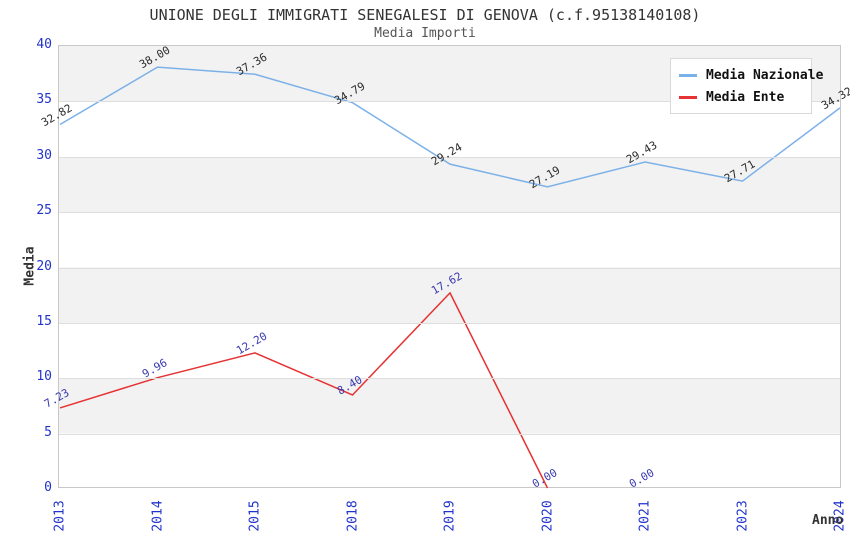 The image size is (850, 550). I want to click on y-tick-label: 30, so click(44, 155).